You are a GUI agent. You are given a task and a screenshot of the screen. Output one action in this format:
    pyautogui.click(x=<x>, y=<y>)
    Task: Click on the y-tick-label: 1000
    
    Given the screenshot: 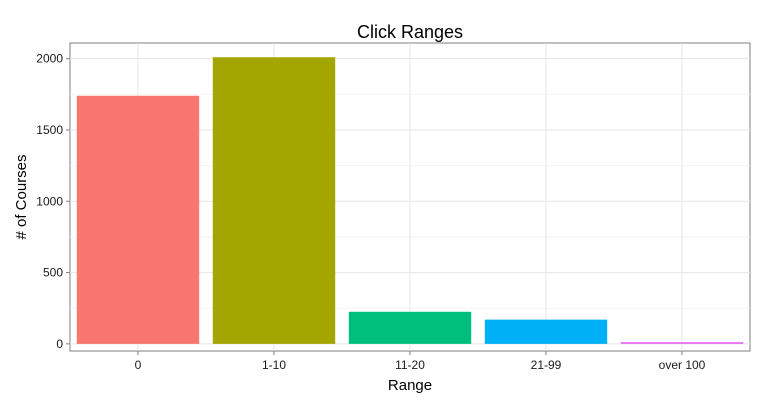 What is the action you would take?
    pyautogui.click(x=49, y=201)
    